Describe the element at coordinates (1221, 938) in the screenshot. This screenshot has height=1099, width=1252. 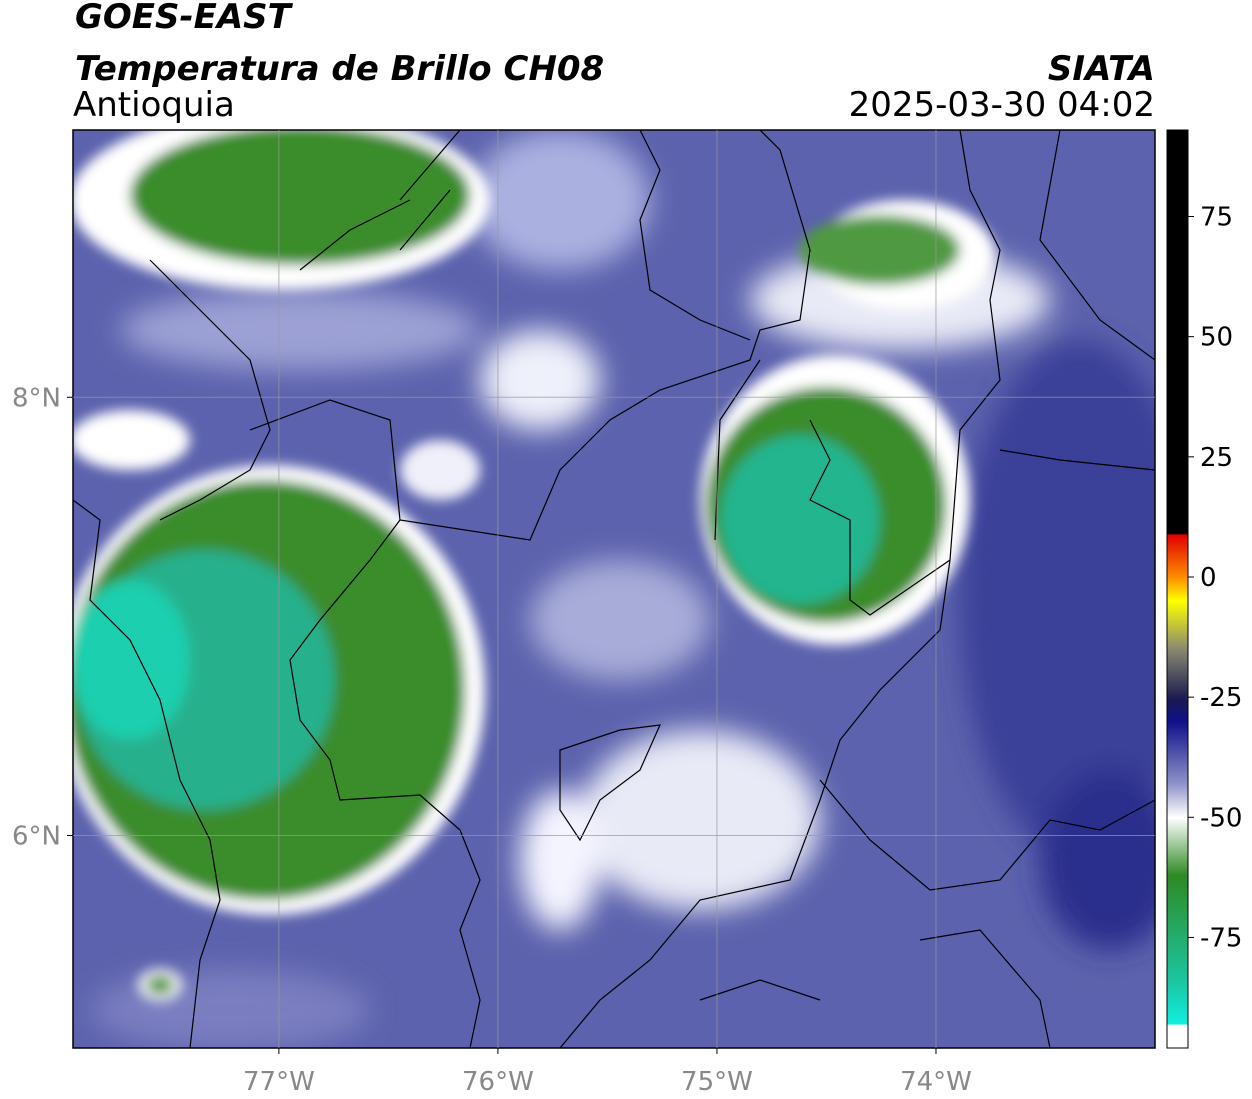
I see `colorbar-tick-label: -75` at that location.